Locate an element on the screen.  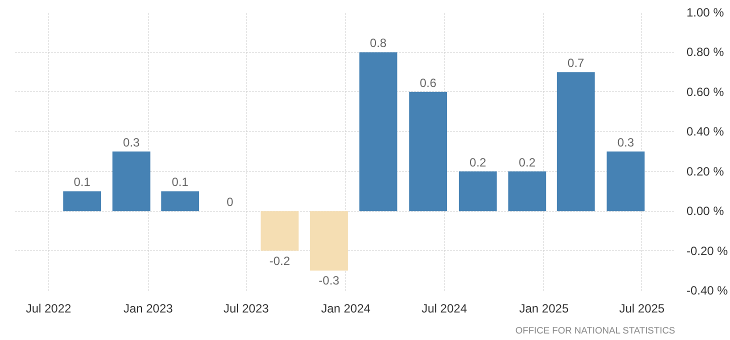
y-tick-label: 0.20 % is located at coordinates (705, 171).